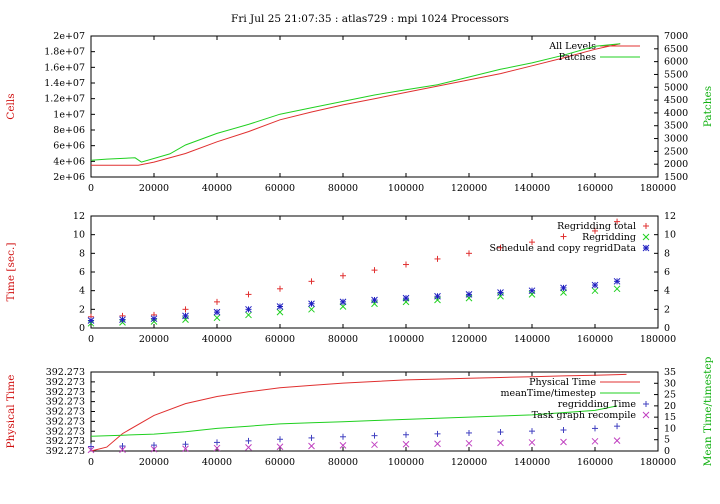 The height and width of the screenshot is (504, 720). I want to click on y2-tick-label: 5000, so click(676, 87).